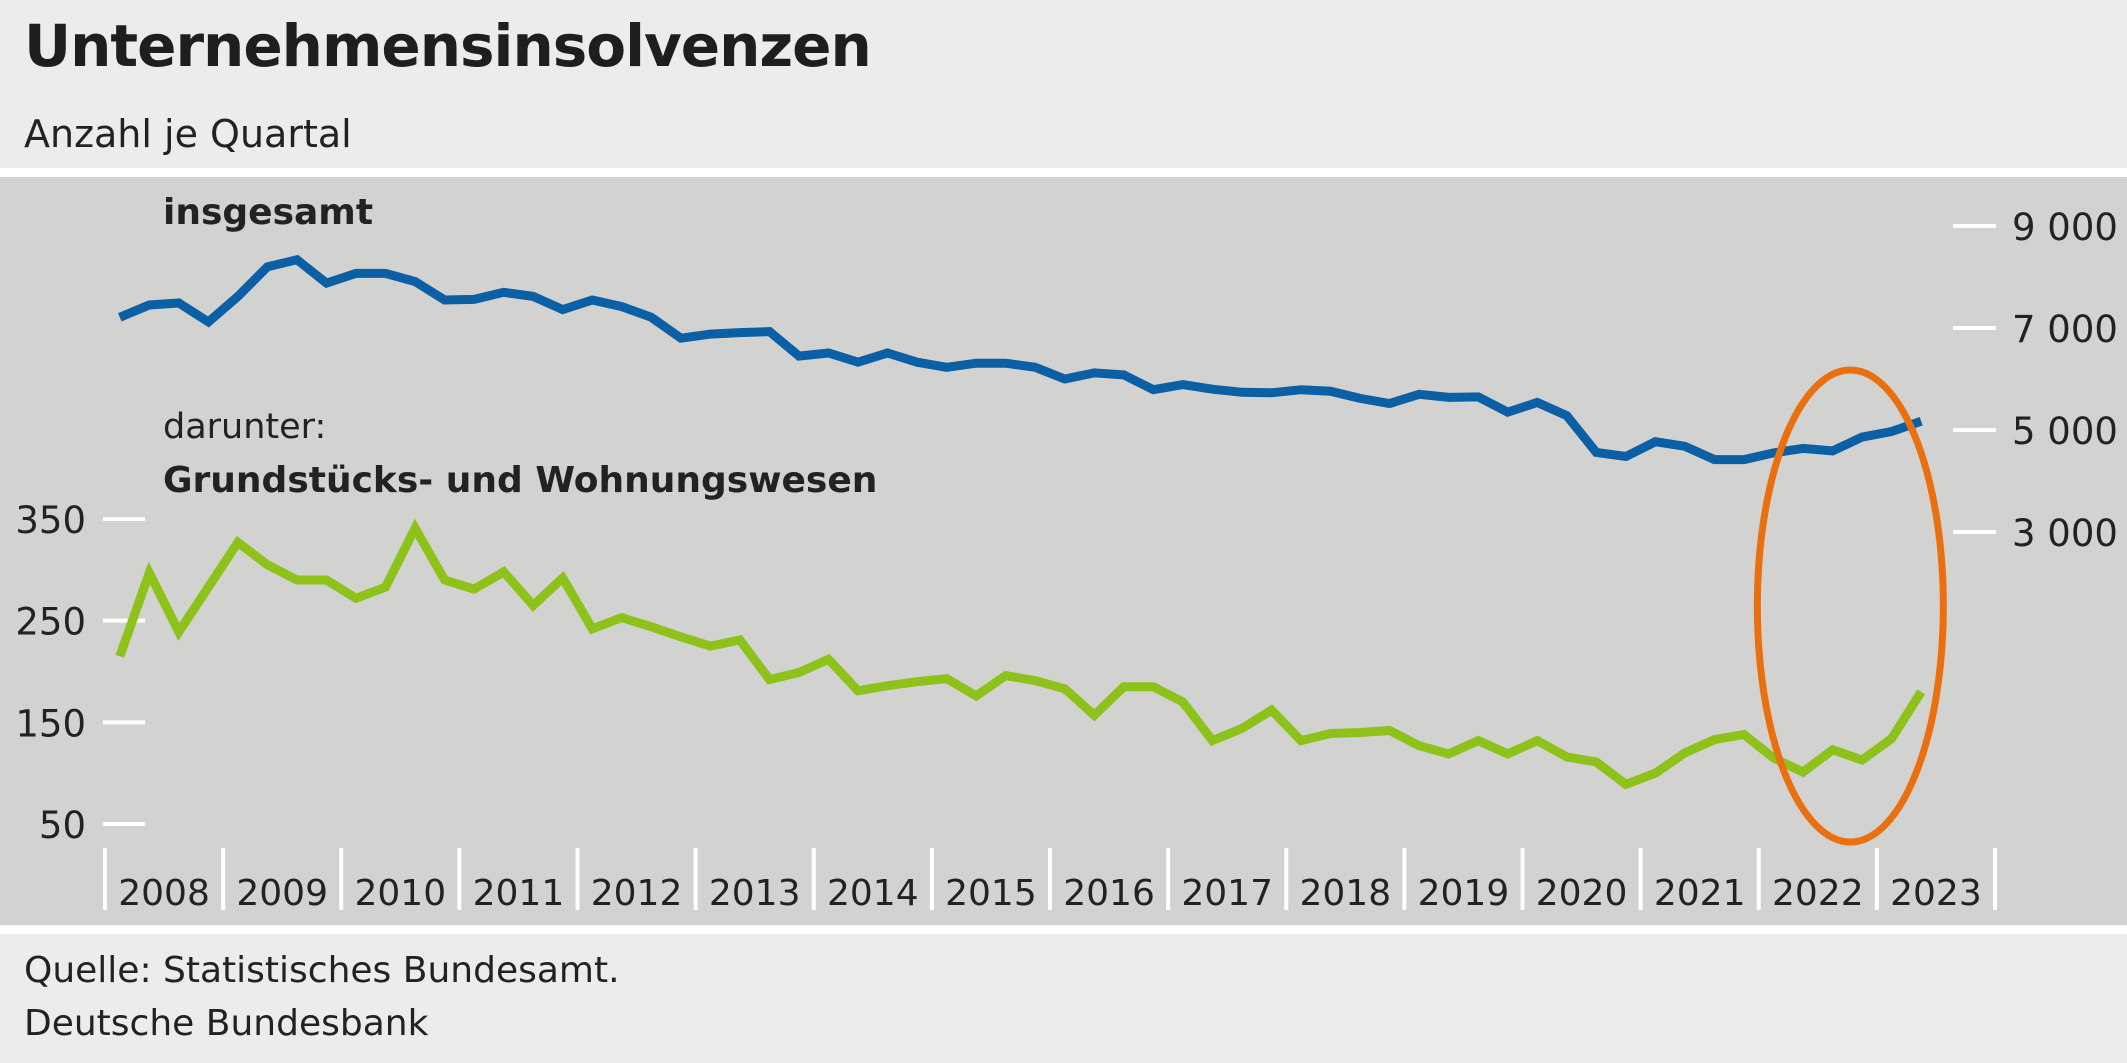  Describe the element at coordinates (1818, 893) in the screenshot. I see `x-axis-tick-label: 2022` at that location.